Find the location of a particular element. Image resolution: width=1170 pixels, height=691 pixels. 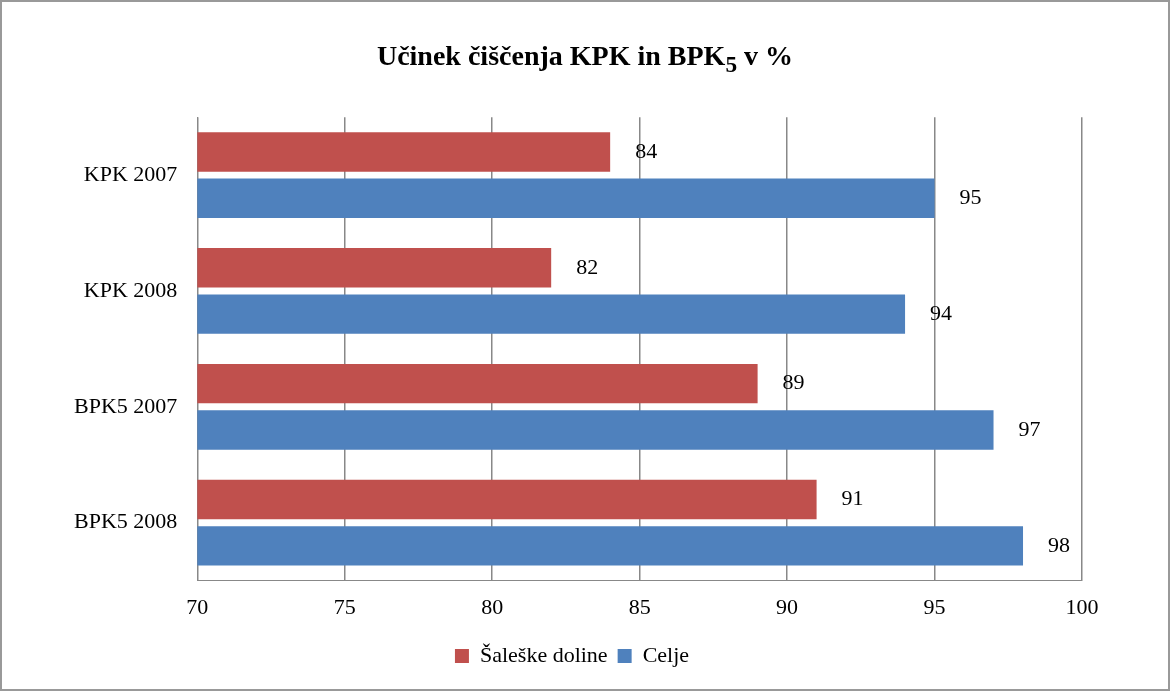

data-label: 91 is located at coordinates (852, 498).